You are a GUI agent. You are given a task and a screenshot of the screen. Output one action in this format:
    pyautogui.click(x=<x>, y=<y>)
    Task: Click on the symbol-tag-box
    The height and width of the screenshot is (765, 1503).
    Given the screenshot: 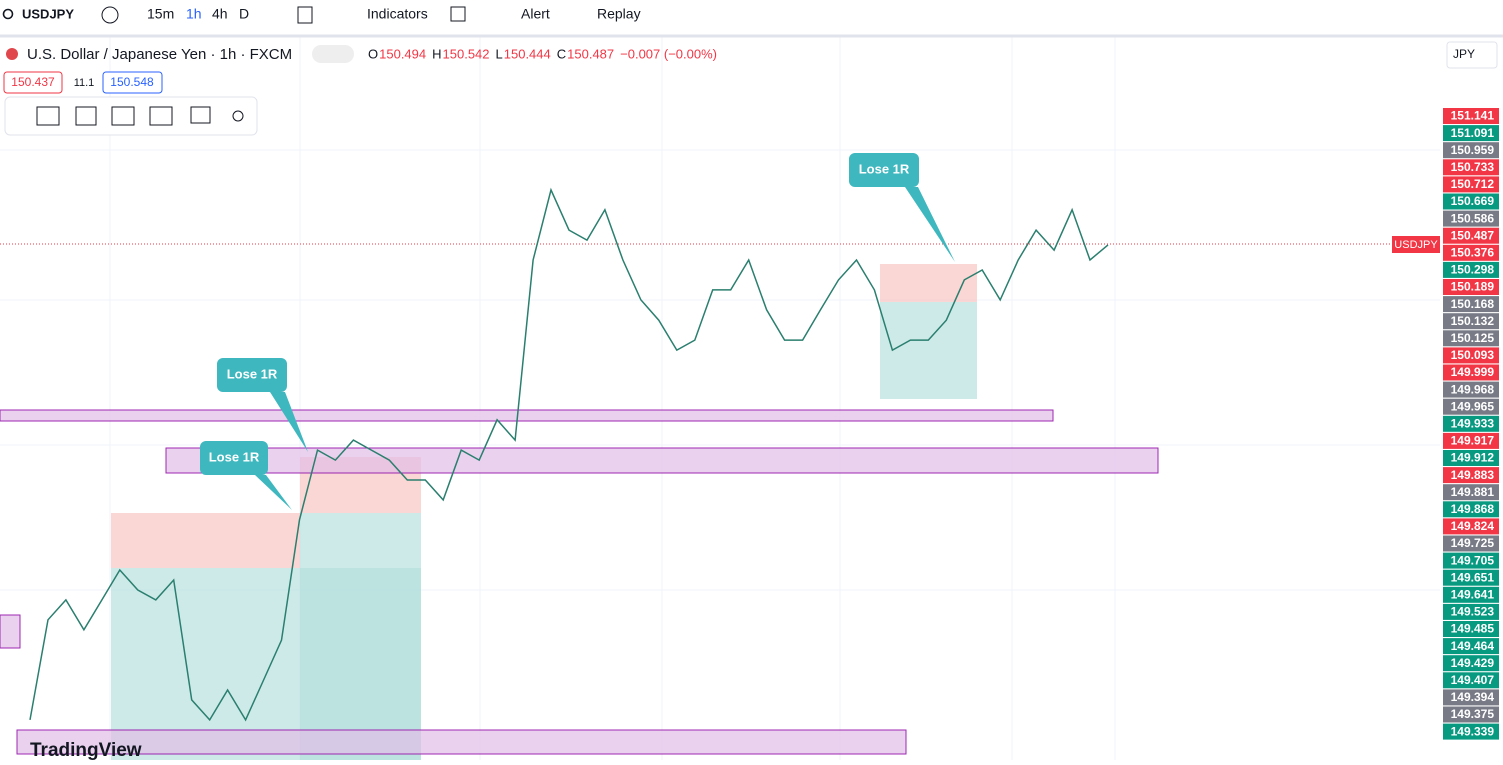 What is the action you would take?
    pyautogui.click(x=1416, y=244)
    